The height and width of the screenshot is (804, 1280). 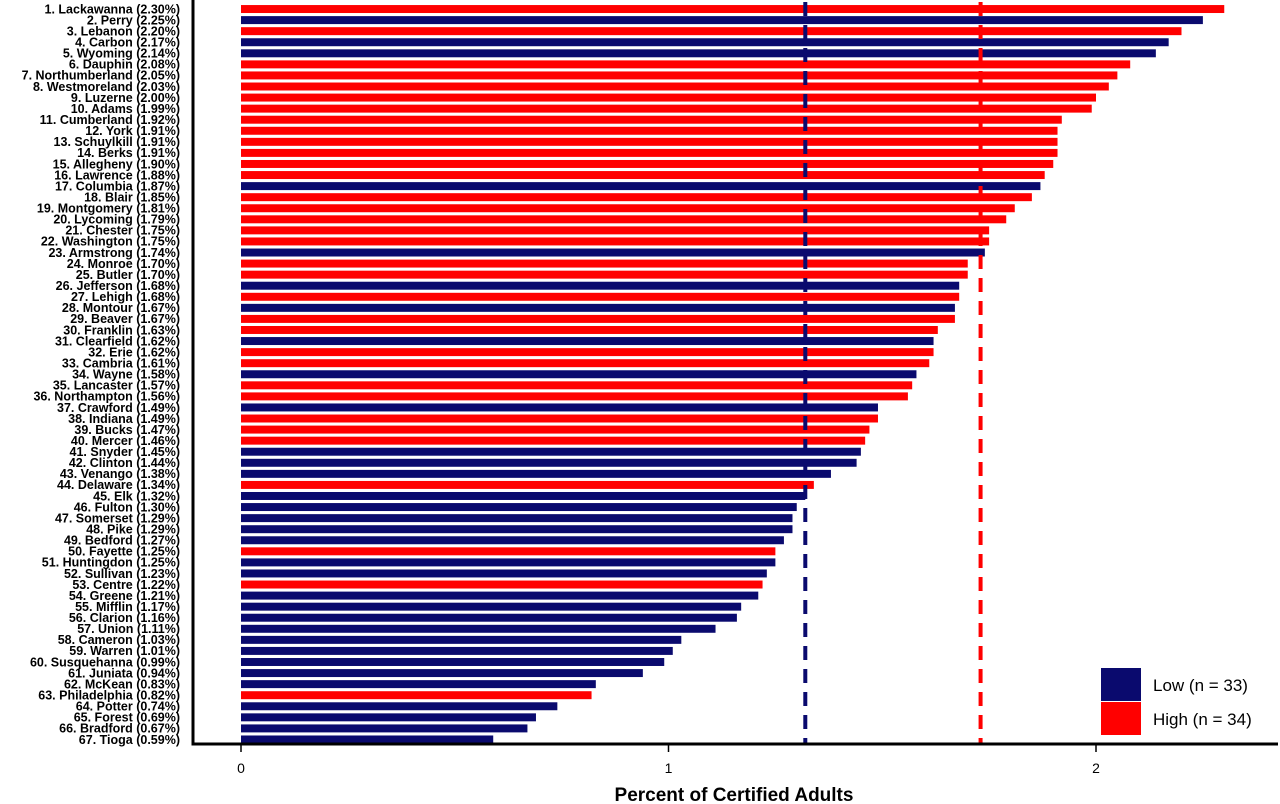 I want to click on category-label-27: 27. Lehigh (1.68%), so click(x=125, y=297).